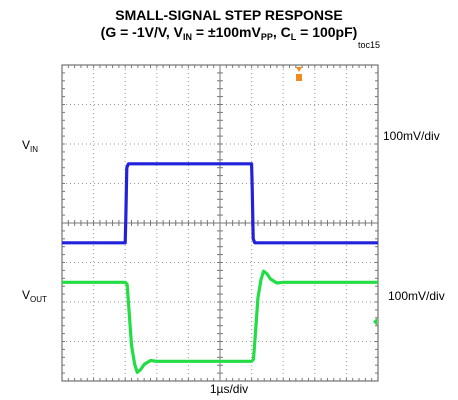 The width and height of the screenshot is (458, 400). I want to click on vout-channel-marker, so click(375, 321).